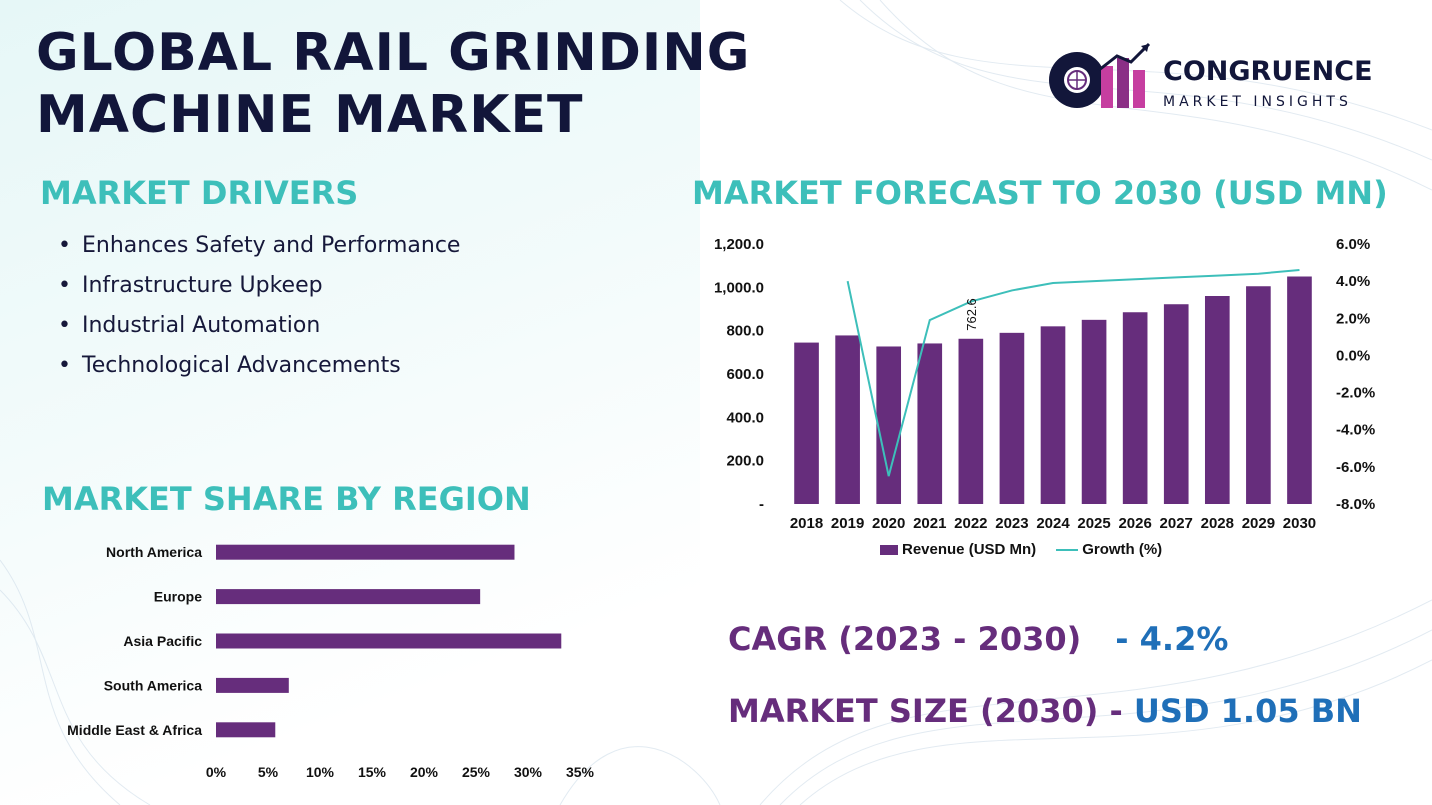  I want to click on drivers-item-text: Industrial Automation, so click(201, 325).